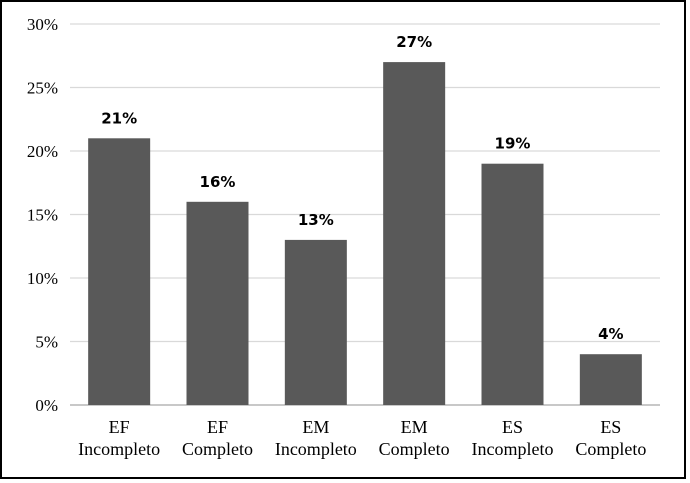 The height and width of the screenshot is (483, 690). Describe the element at coordinates (316, 220) in the screenshot. I see `data-label: 13%` at that location.